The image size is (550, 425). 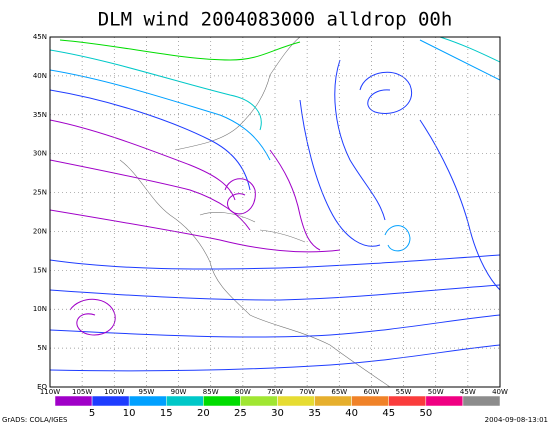 I want to click on footer-right: 2004-09-08-13:01, so click(x=516, y=420).